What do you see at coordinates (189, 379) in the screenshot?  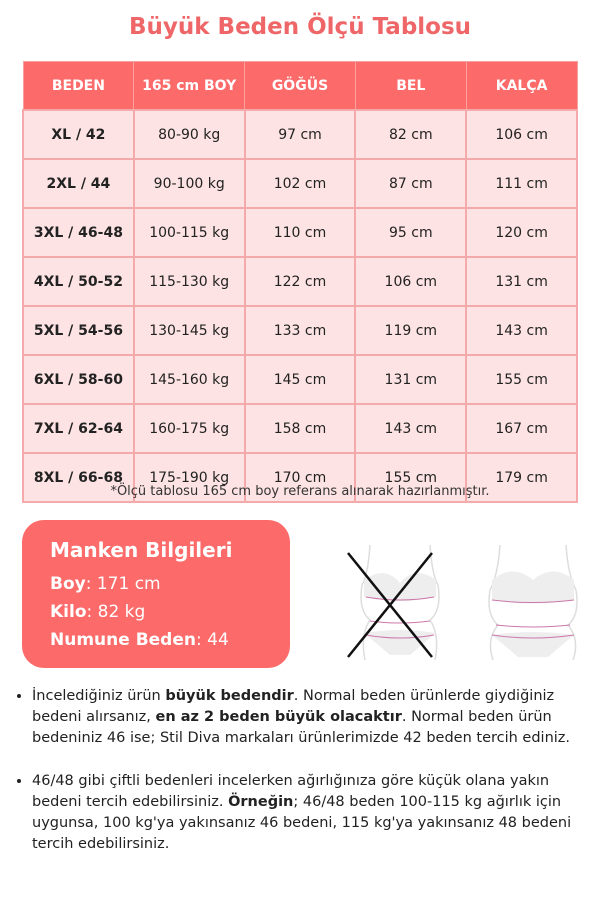 I see `value-cell: 145-160 kg` at bounding box center [189, 379].